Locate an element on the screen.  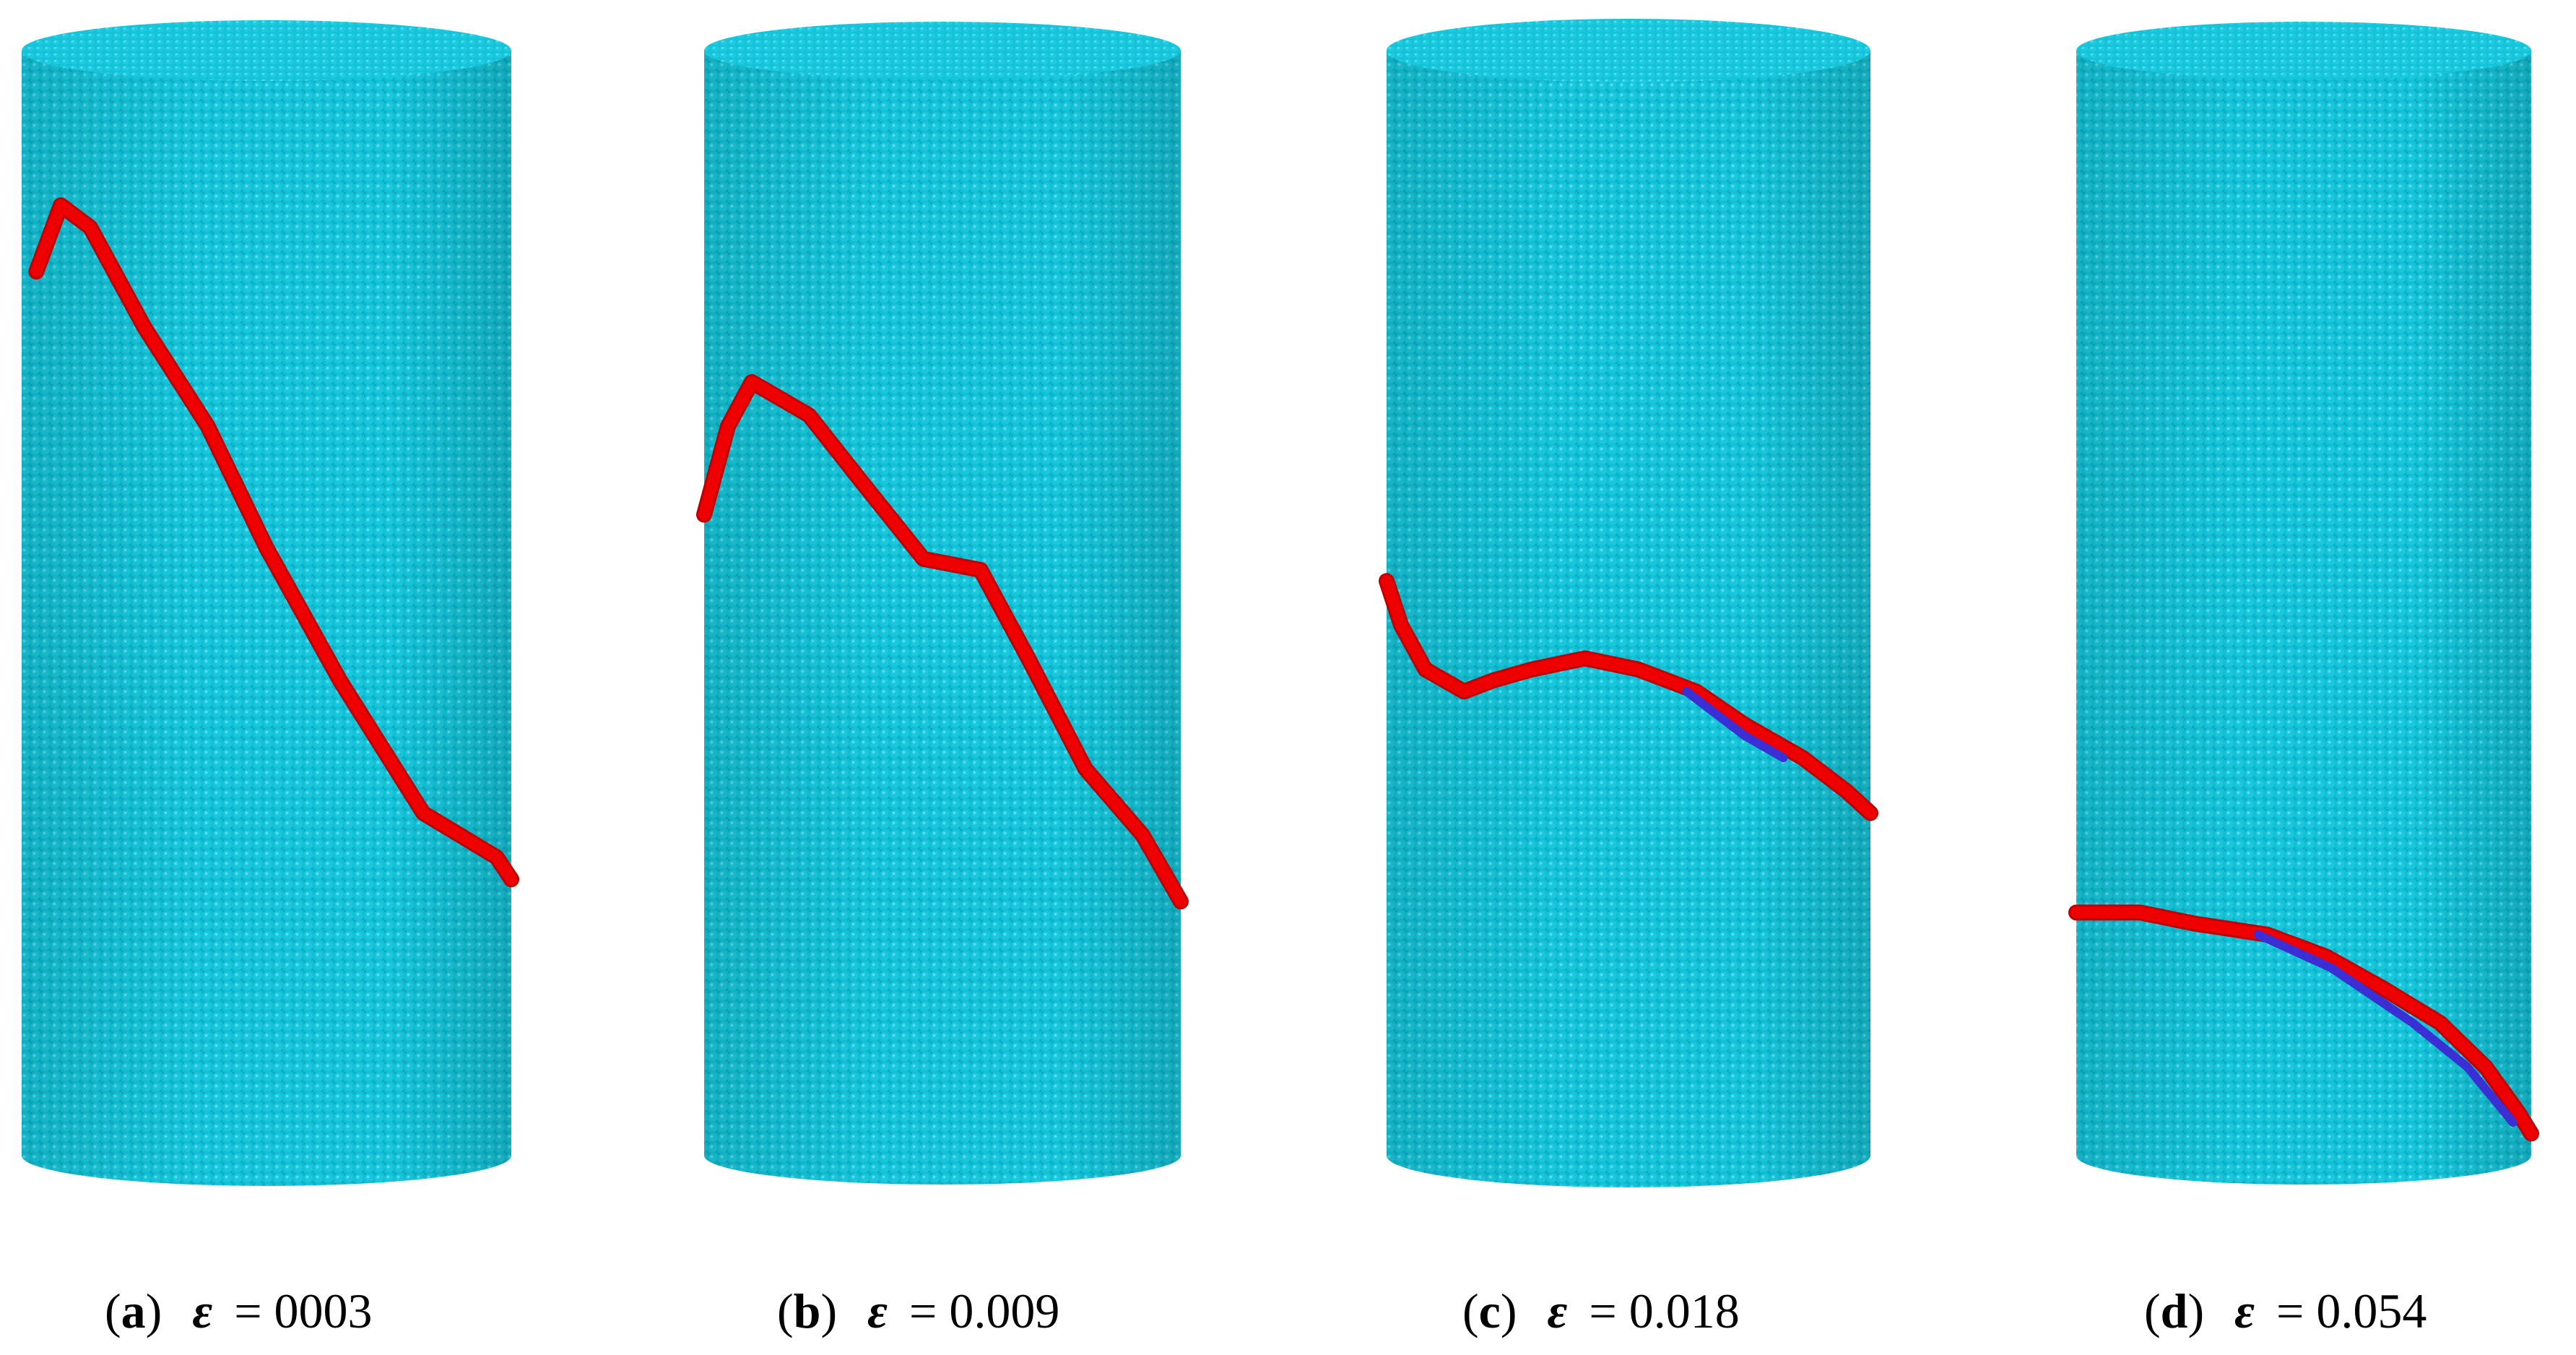
epsilon-symbol-c: ε is located at coordinates (1557, 1310).